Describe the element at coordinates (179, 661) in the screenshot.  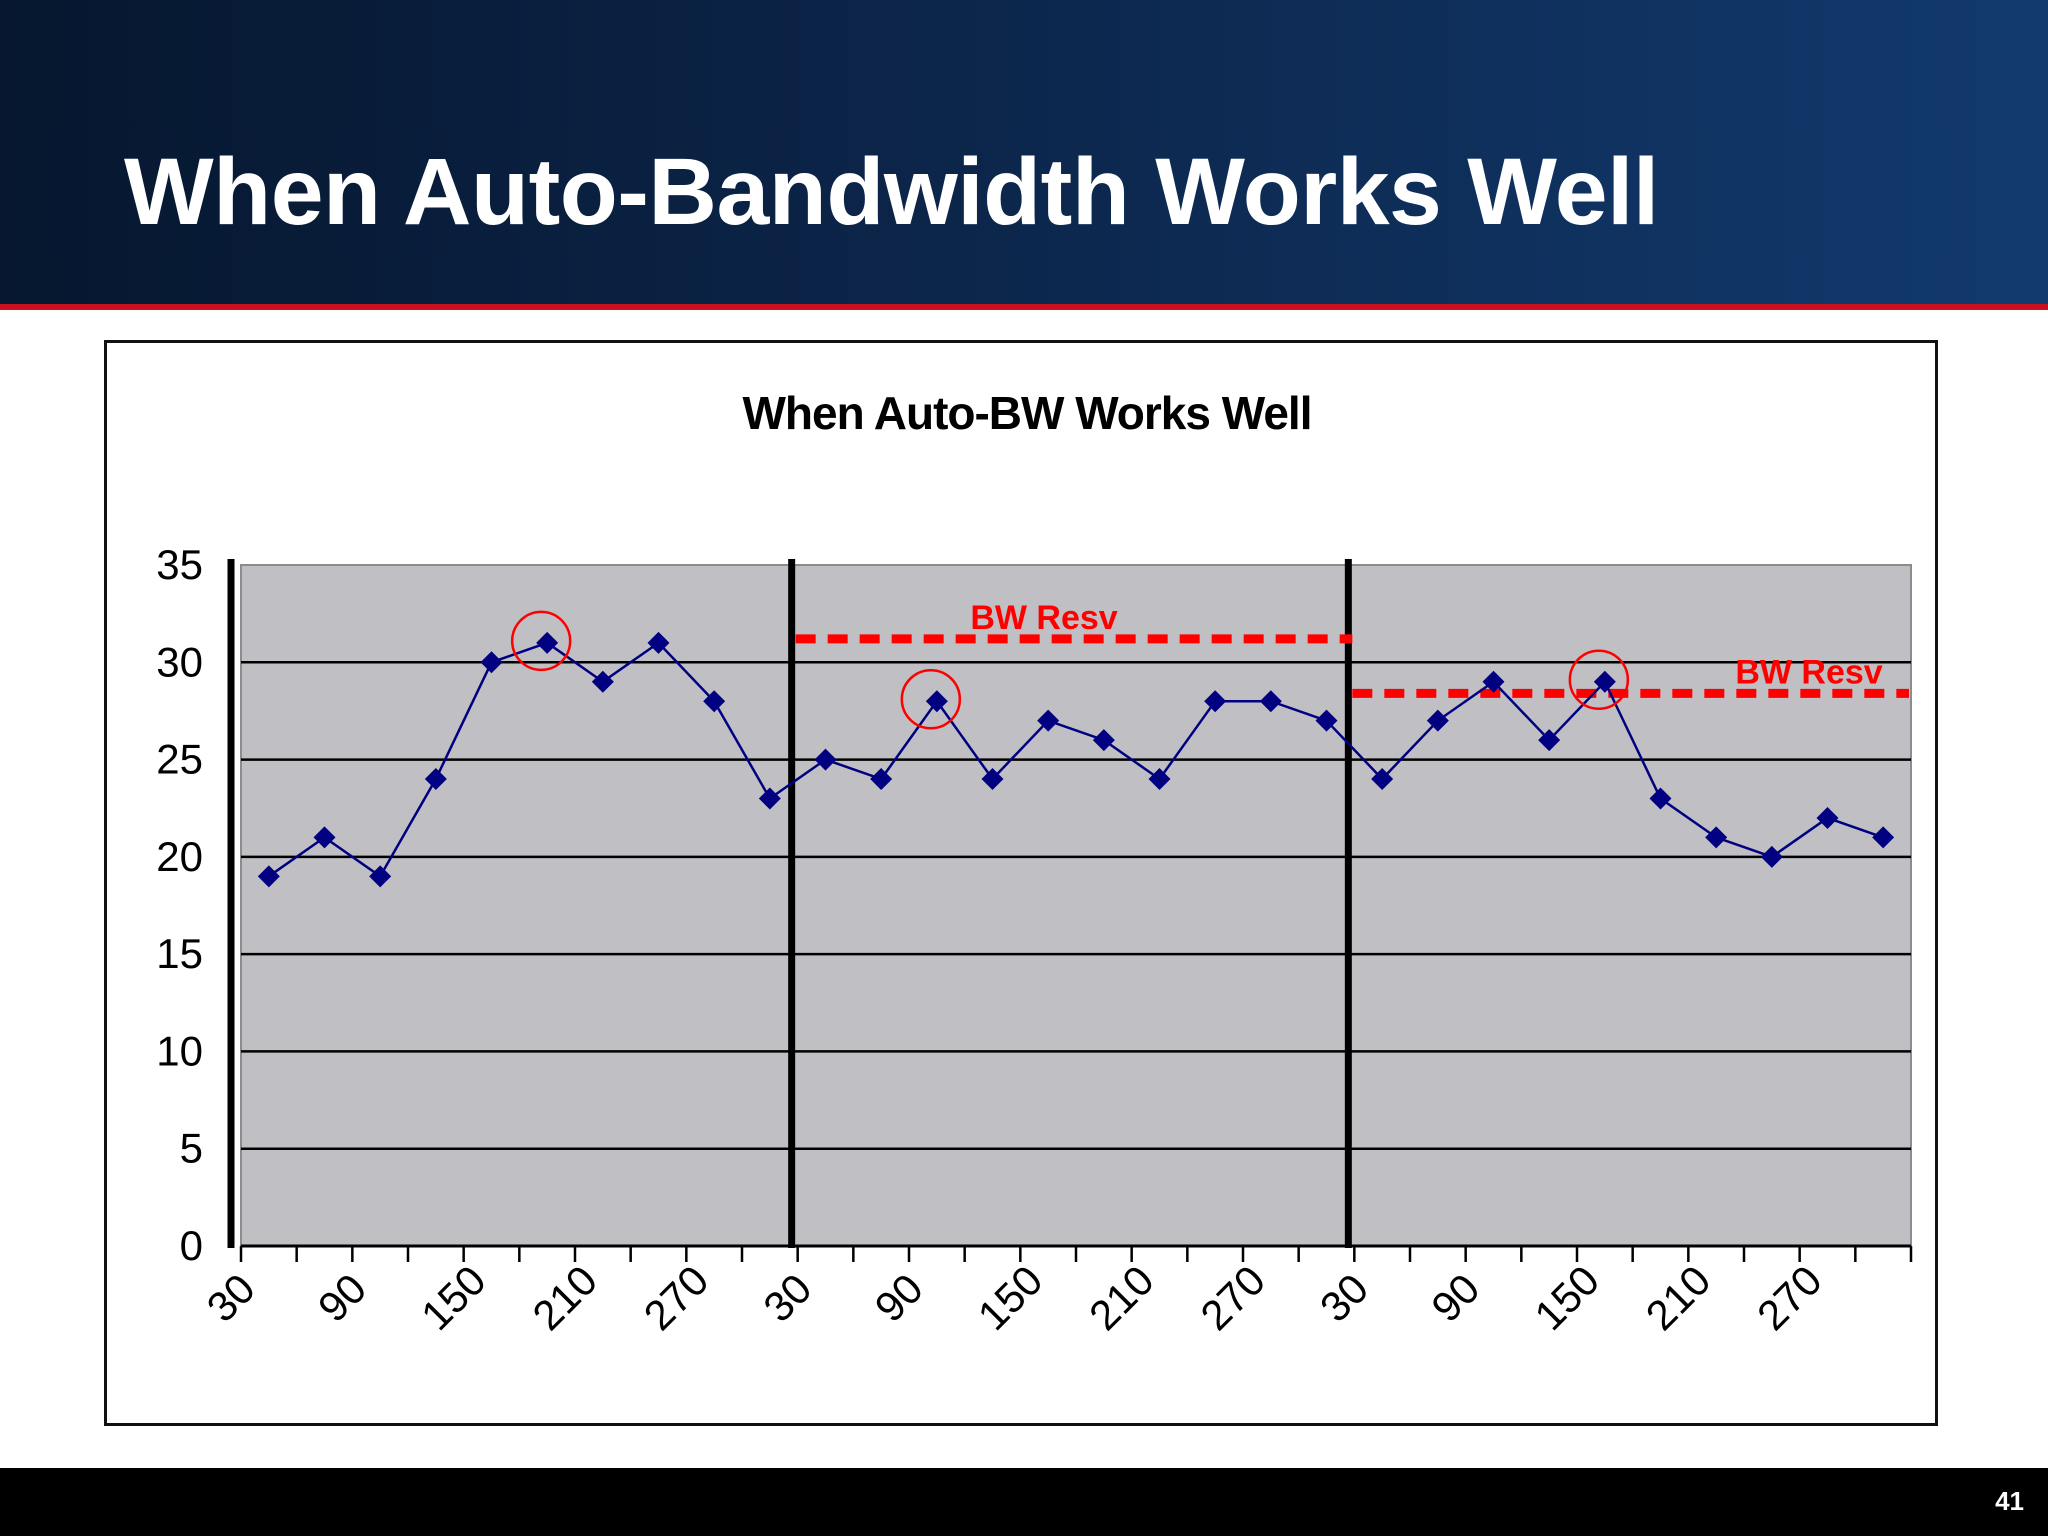
I see `y-tick-label: 30` at that location.